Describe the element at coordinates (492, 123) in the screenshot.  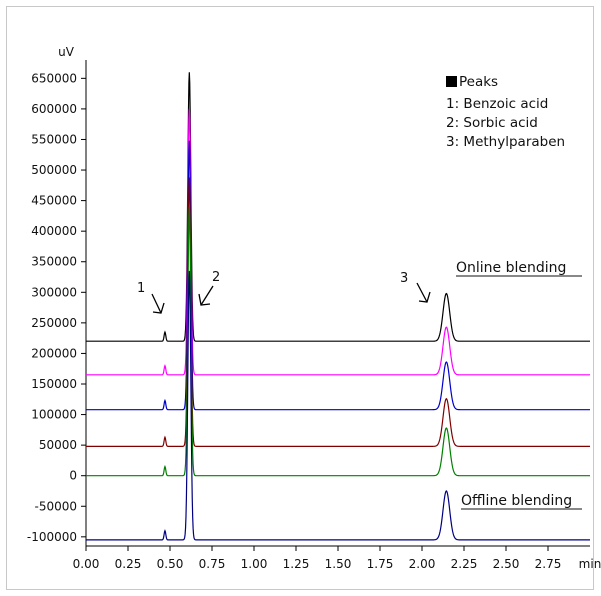
I see `legend-entry: 2: Sorbic acid` at that location.